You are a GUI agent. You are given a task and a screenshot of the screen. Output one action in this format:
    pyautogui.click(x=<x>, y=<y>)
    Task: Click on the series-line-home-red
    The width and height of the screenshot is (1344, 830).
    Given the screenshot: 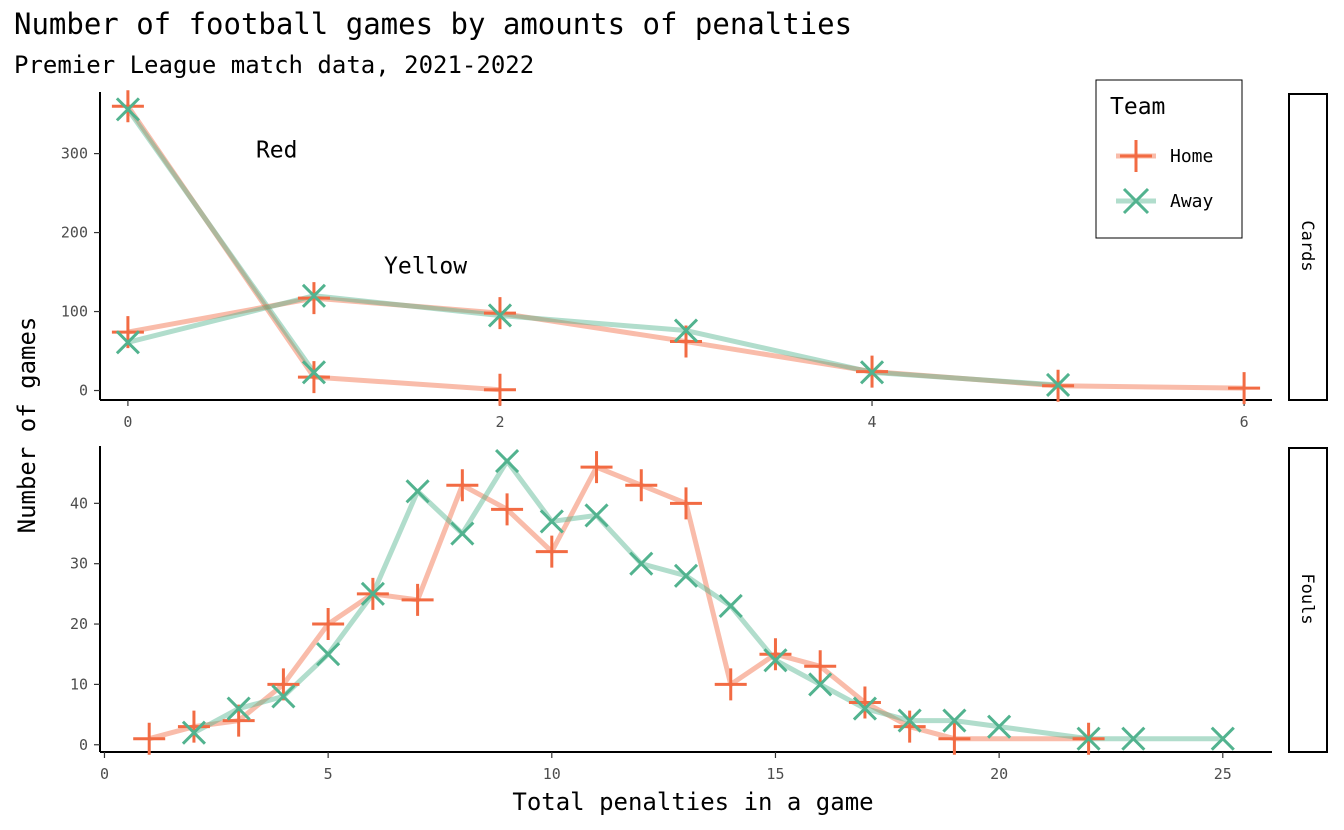 What is the action you would take?
    pyautogui.click(x=313, y=248)
    